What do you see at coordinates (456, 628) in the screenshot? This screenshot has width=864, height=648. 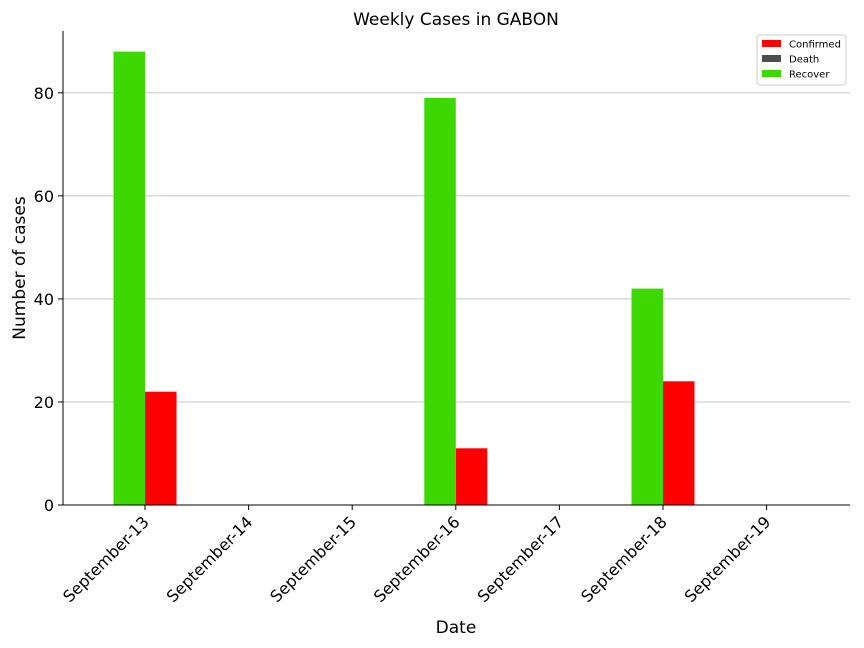 I see `x-axis-title: Date` at bounding box center [456, 628].